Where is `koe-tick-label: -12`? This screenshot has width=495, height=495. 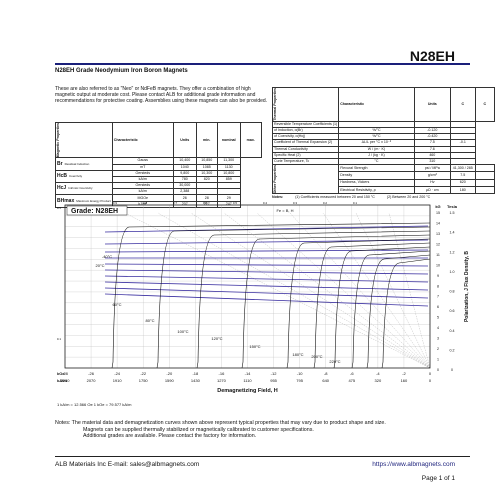 koe-tick-label: -12 is located at coordinates (274, 373).